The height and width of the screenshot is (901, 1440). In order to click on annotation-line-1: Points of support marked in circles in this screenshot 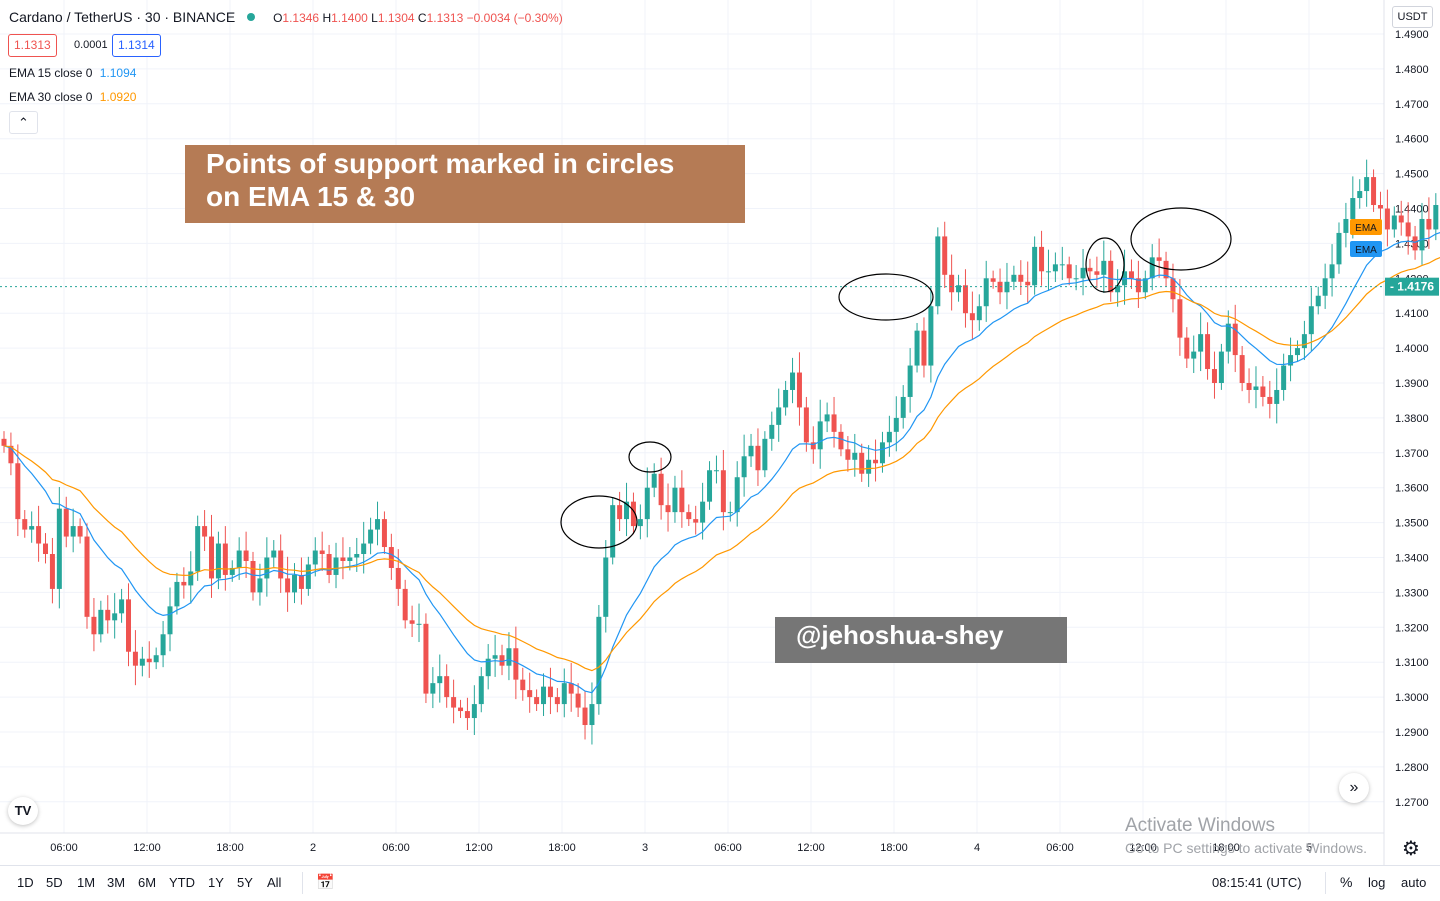, I will do `click(440, 163)`.